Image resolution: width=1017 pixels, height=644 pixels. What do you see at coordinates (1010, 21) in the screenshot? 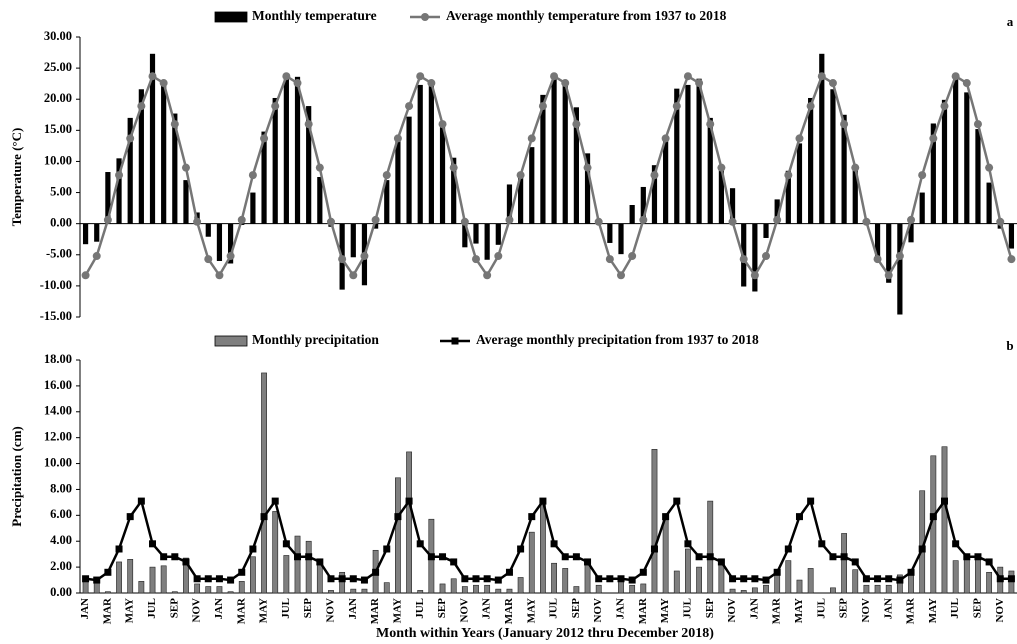
I see `panel-label: a` at bounding box center [1010, 21].